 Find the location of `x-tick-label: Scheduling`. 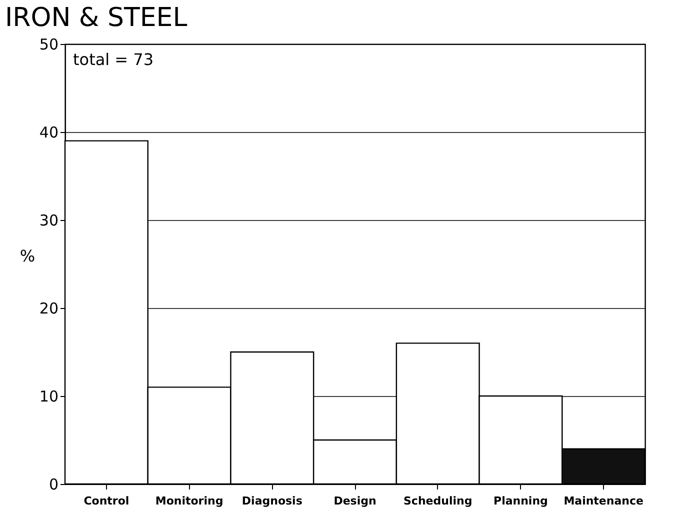

x-tick-label: Scheduling is located at coordinates (438, 501).